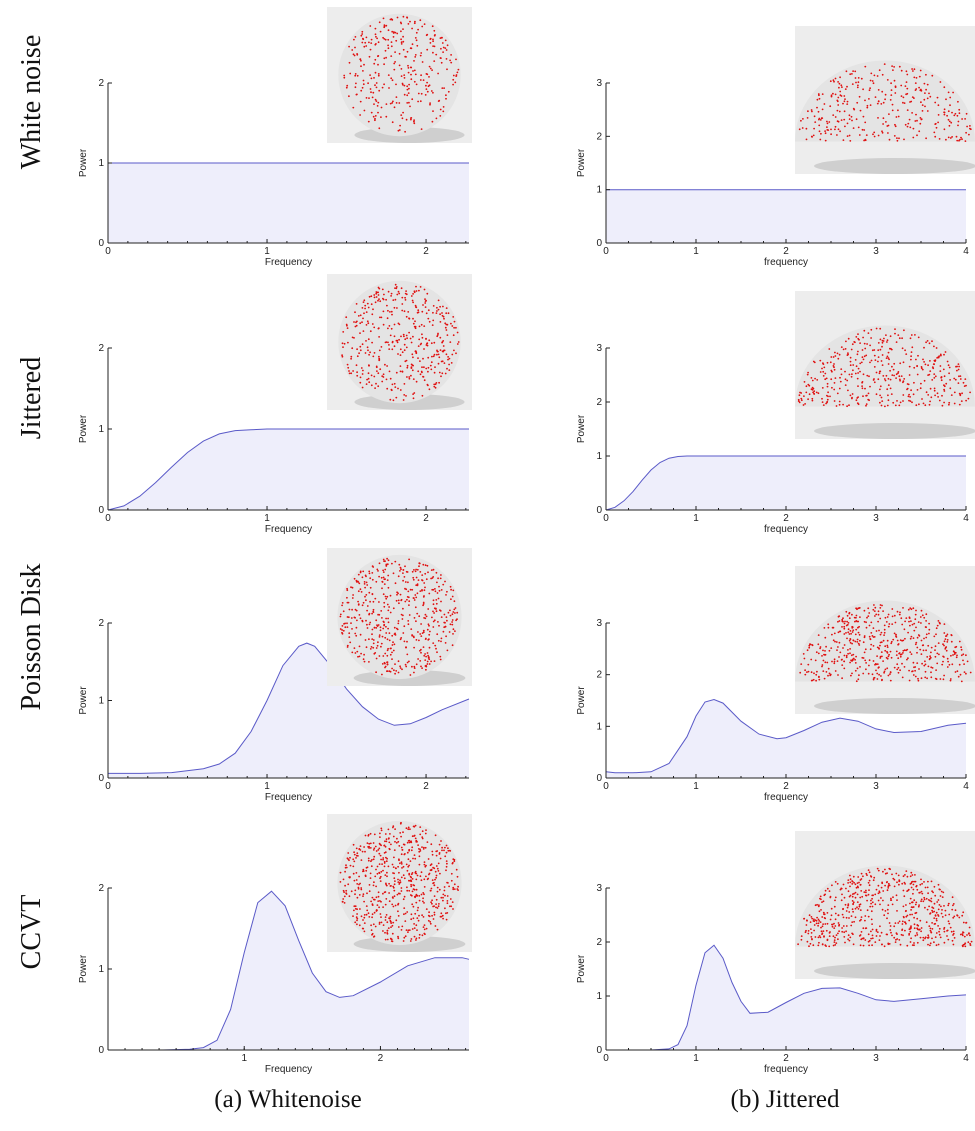 The width and height of the screenshot is (975, 1131). What do you see at coordinates (786, 262) in the screenshot?
I see `x-axis-label: frequency` at bounding box center [786, 262].